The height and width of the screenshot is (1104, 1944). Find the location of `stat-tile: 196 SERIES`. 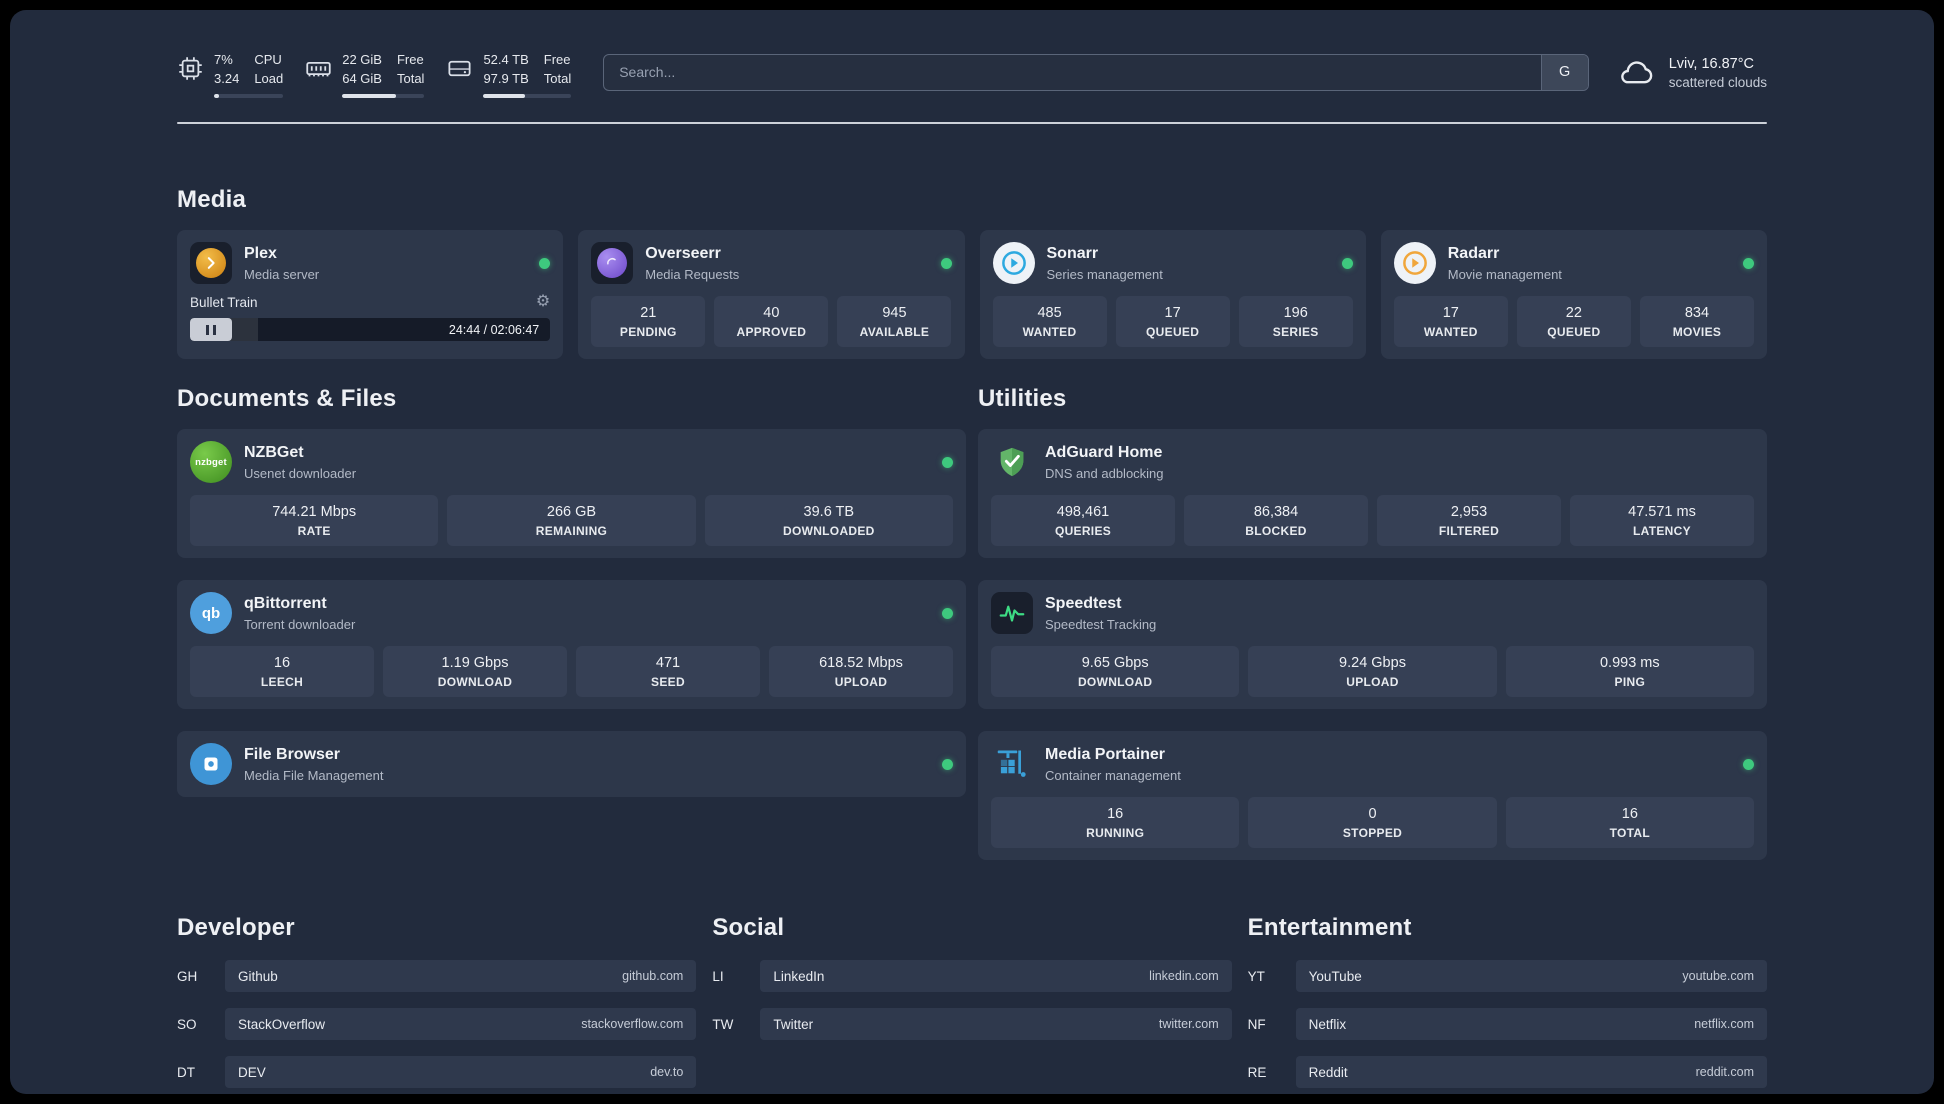

stat-tile: 196 SERIES is located at coordinates (1295, 321).